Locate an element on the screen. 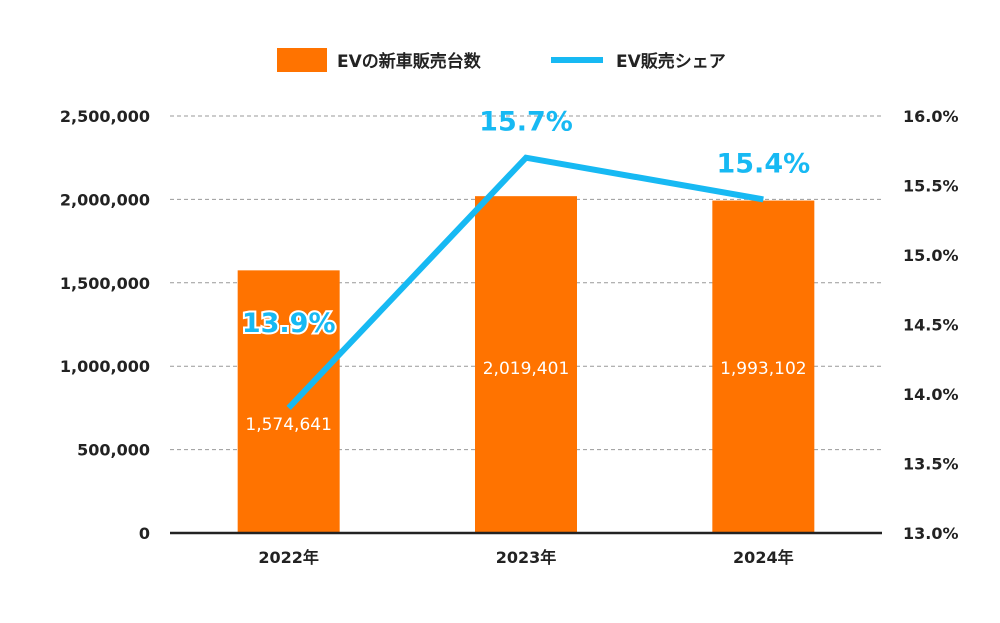  left-tick-label: 1,500,000 is located at coordinates (105, 283).